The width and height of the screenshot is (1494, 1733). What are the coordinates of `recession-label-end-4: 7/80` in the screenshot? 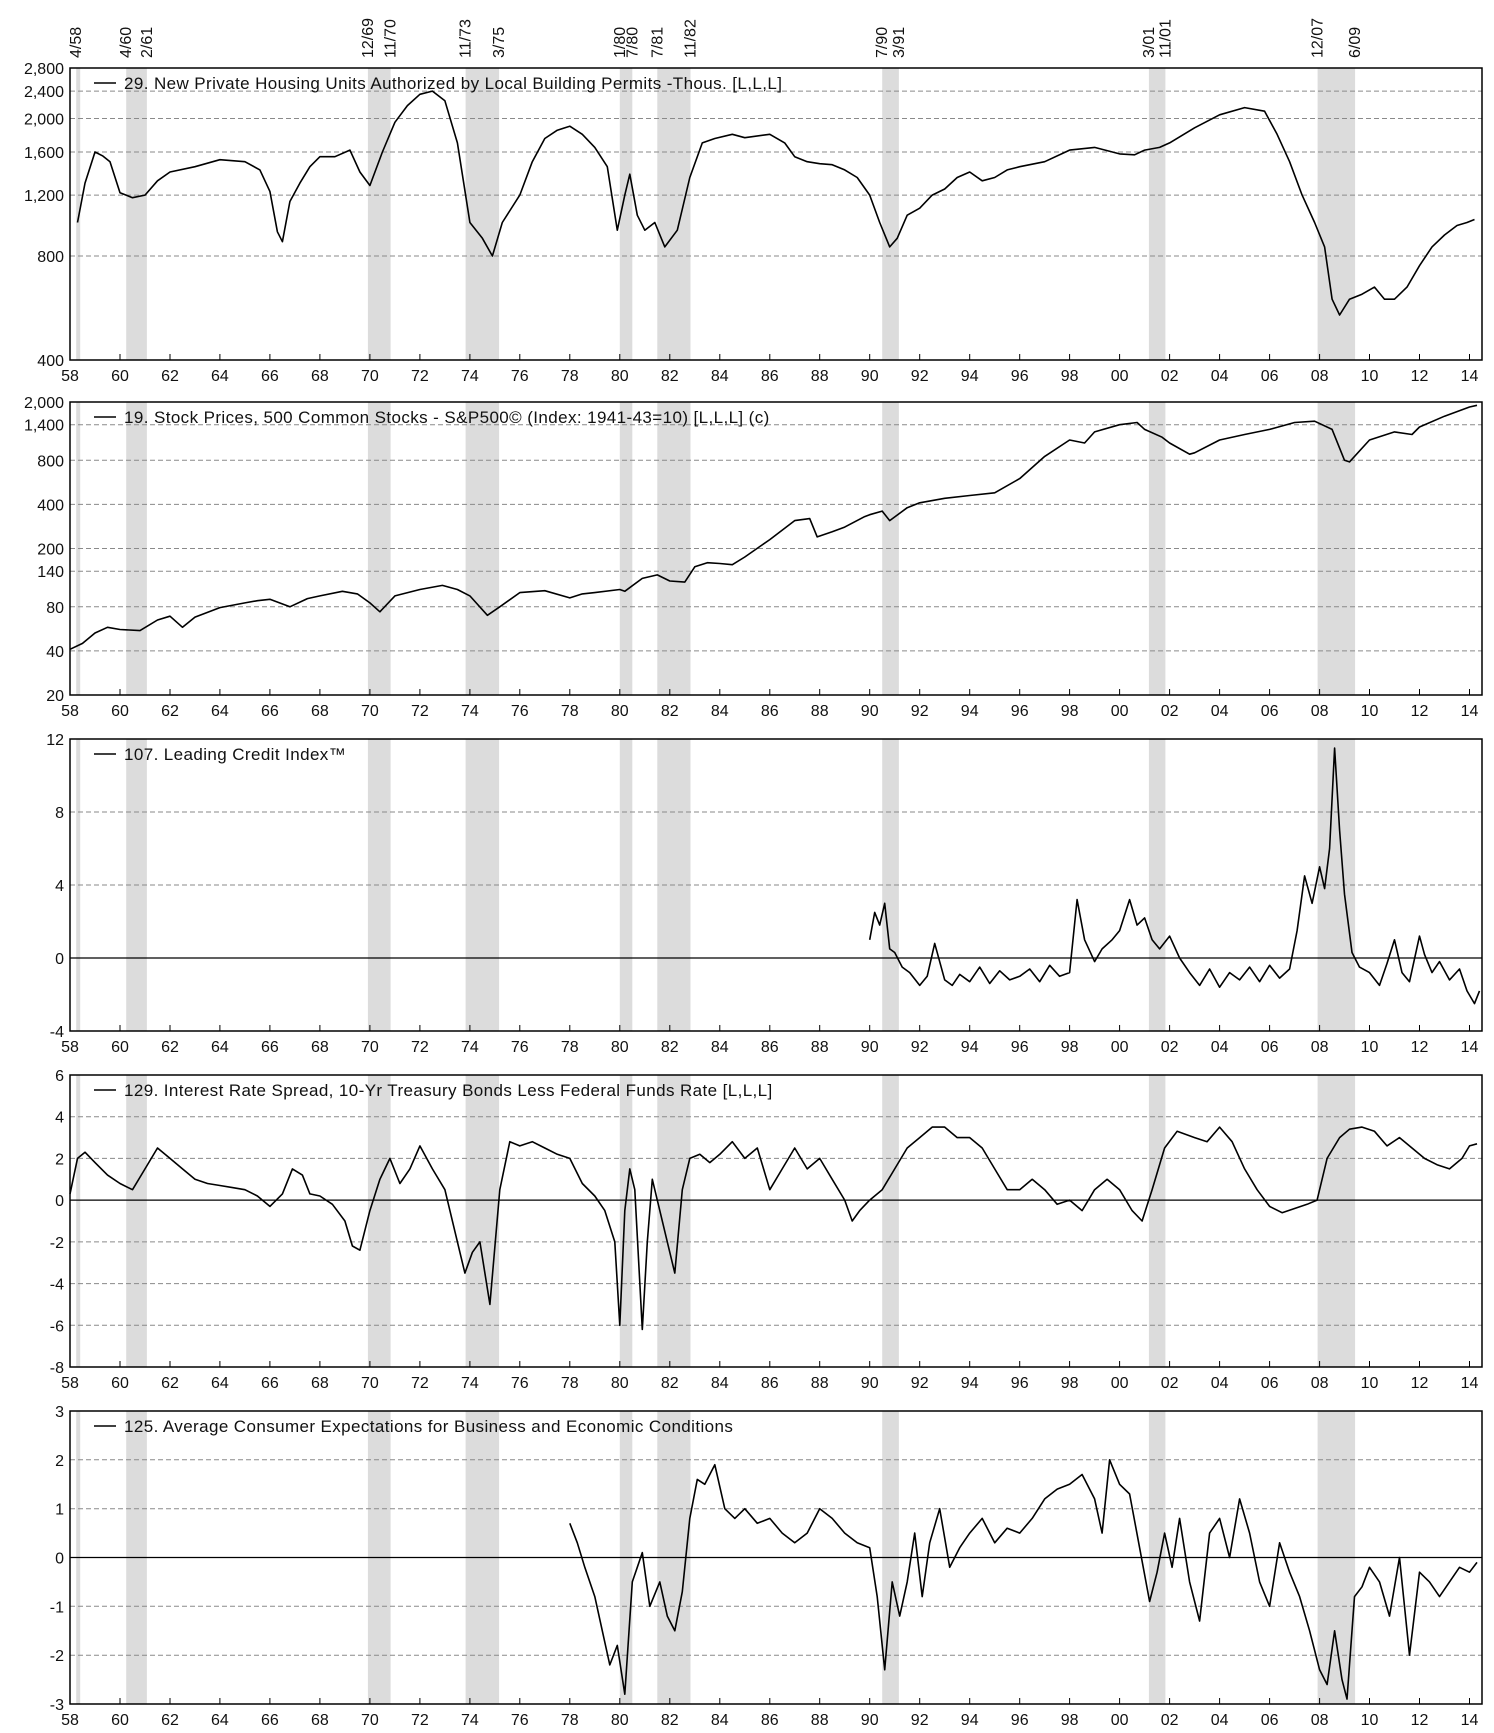 It's located at (632, 42).